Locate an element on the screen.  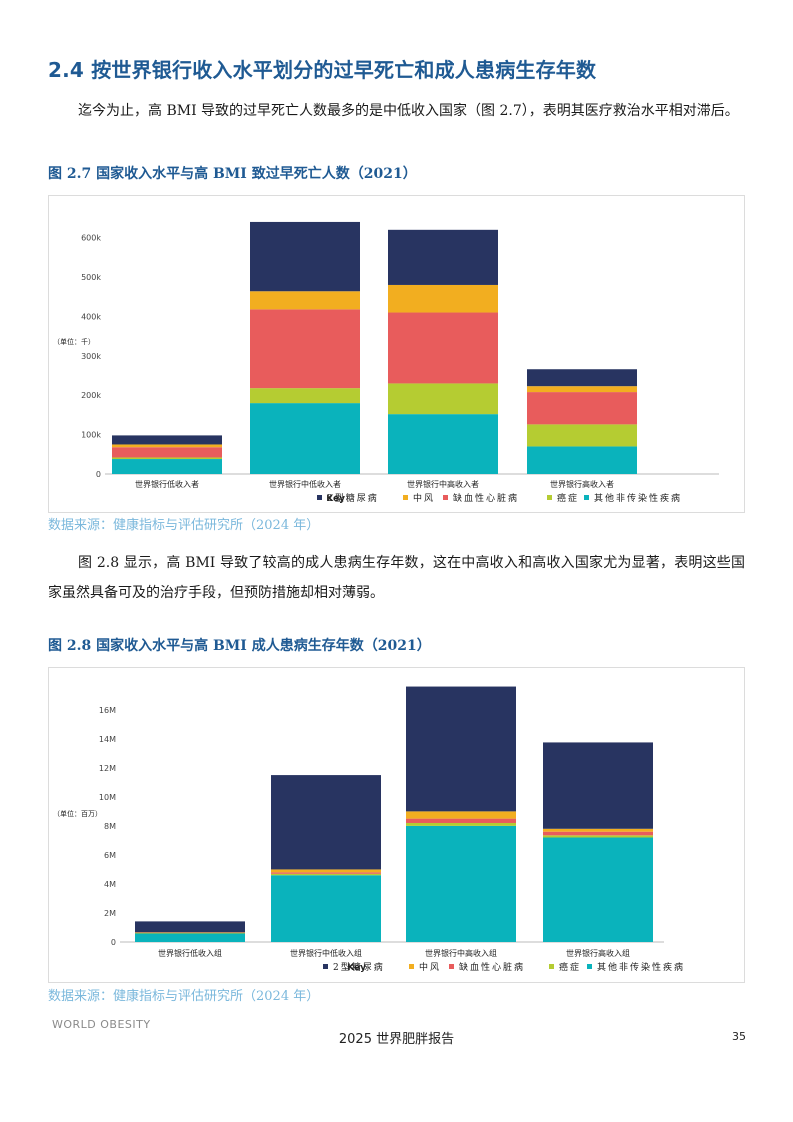
category-label: 世界银行低收入组 is located at coordinates (190, 953).